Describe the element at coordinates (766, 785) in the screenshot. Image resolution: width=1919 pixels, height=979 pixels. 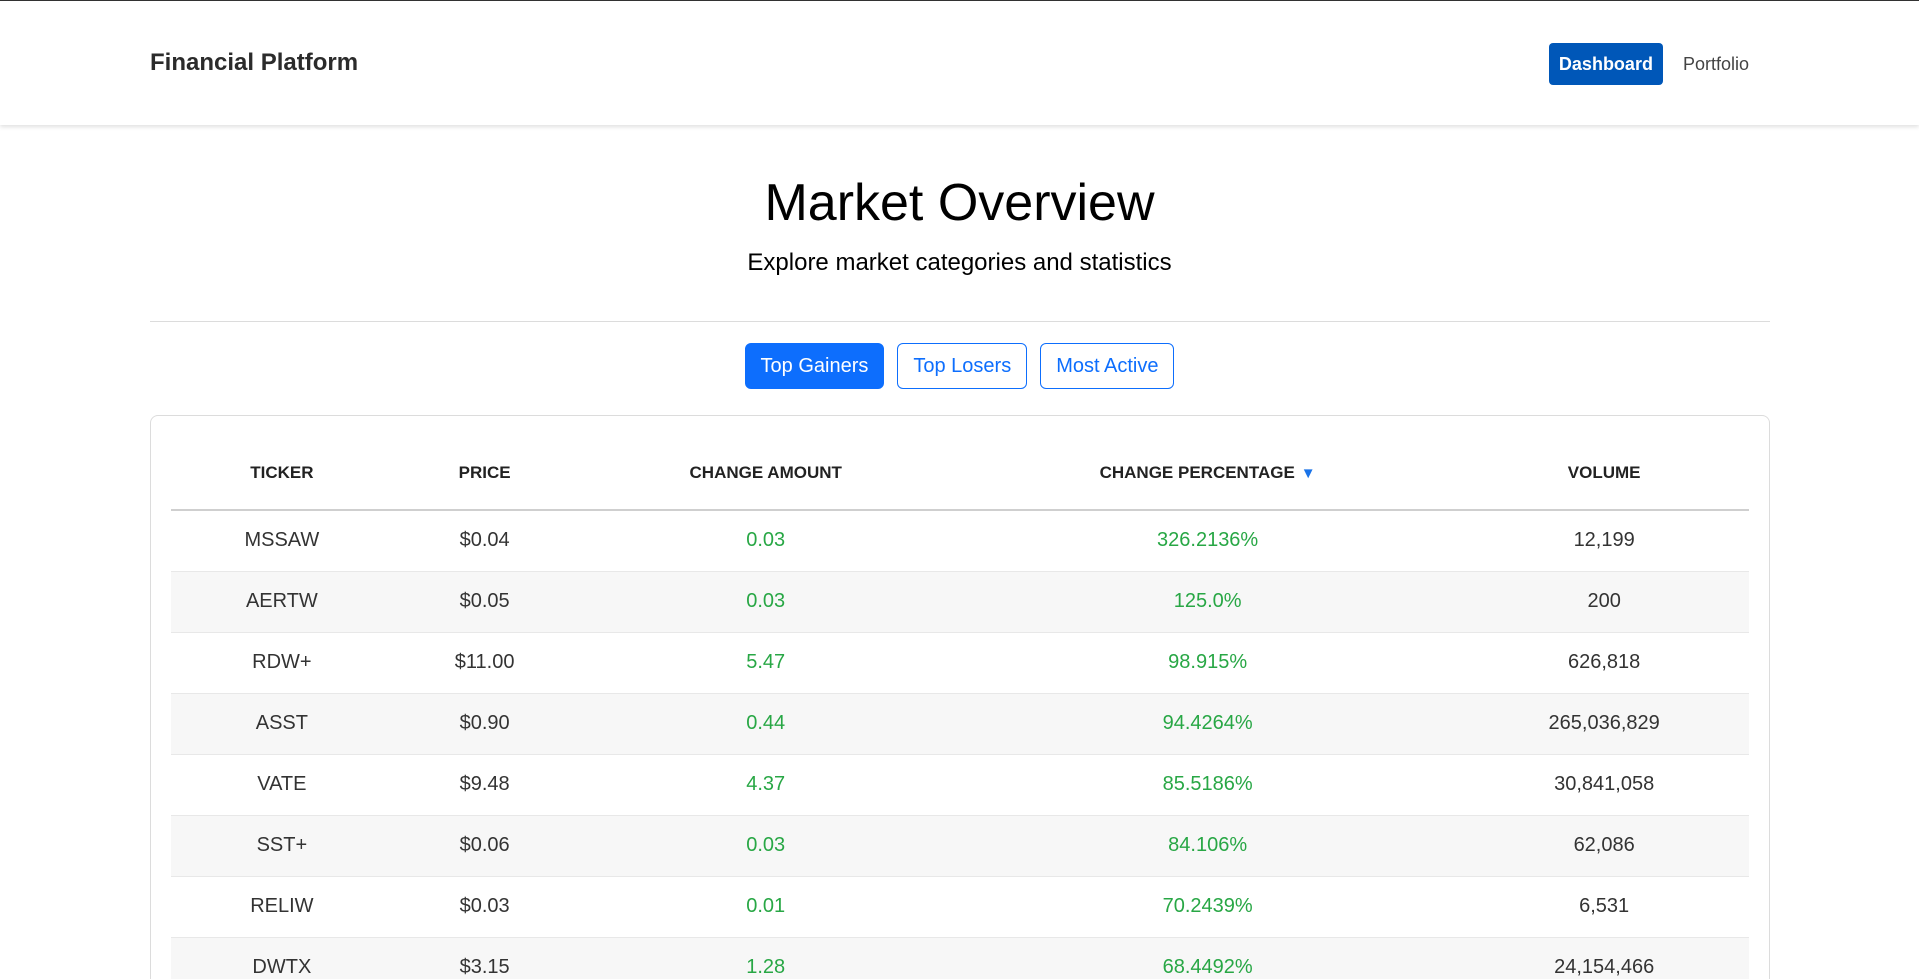
I see `change-amount-cell: 4.37` at that location.